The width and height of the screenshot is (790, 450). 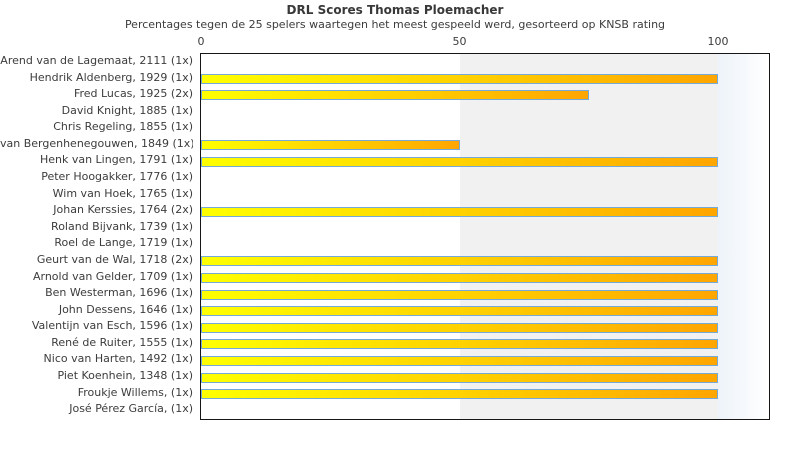 I want to click on y-axis-label: Fred Lucas, 1925 (2x), so click(x=133, y=94).